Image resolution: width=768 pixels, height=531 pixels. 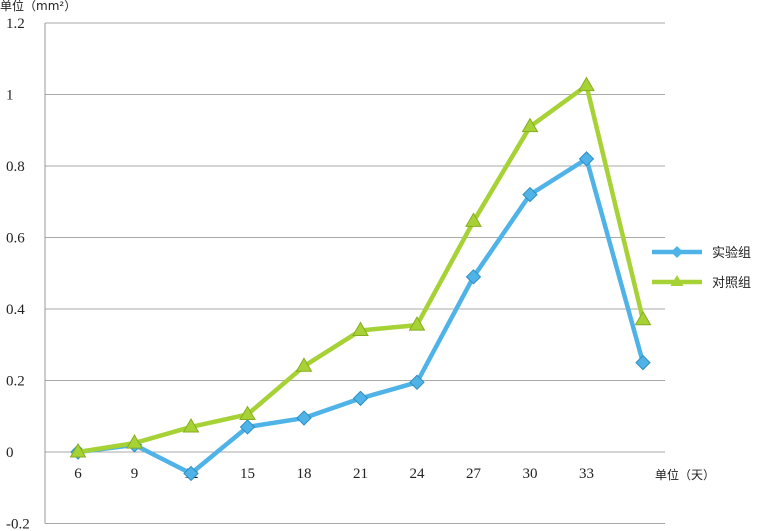 I want to click on y-tick-label: 0.2, so click(x=15, y=382).